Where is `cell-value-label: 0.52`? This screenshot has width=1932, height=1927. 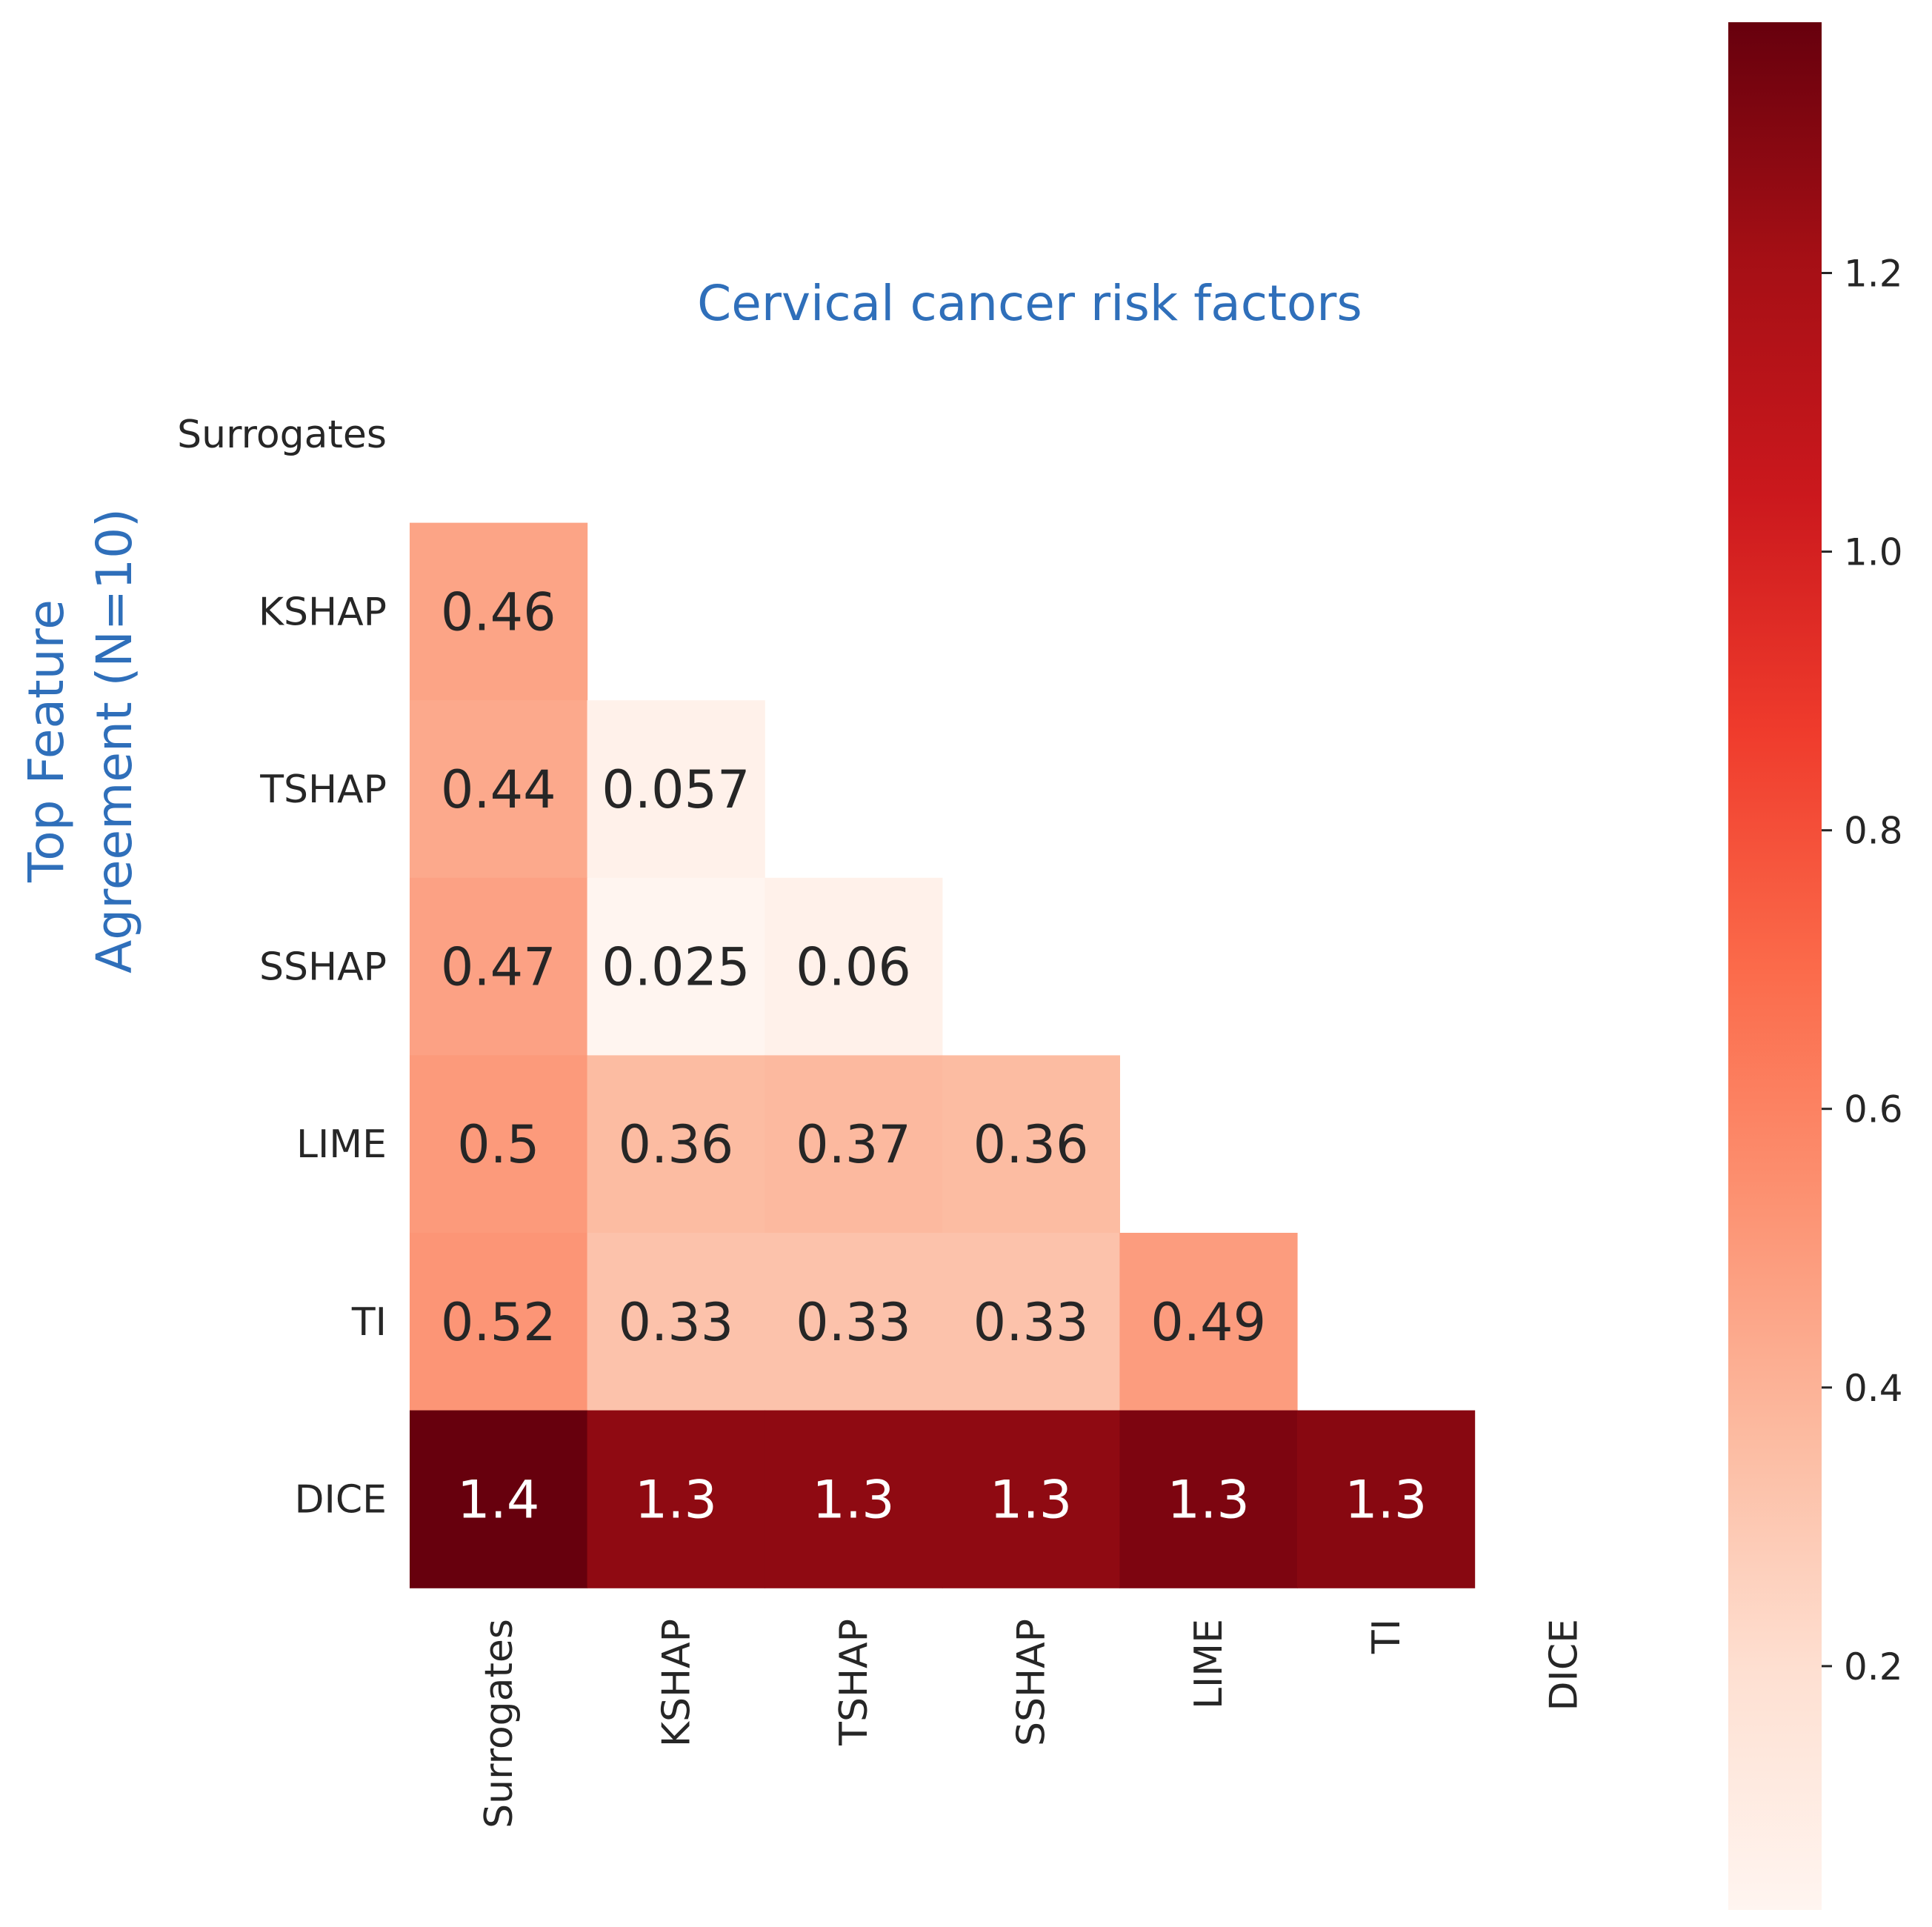 cell-value-label: 0.52 is located at coordinates (499, 1322).